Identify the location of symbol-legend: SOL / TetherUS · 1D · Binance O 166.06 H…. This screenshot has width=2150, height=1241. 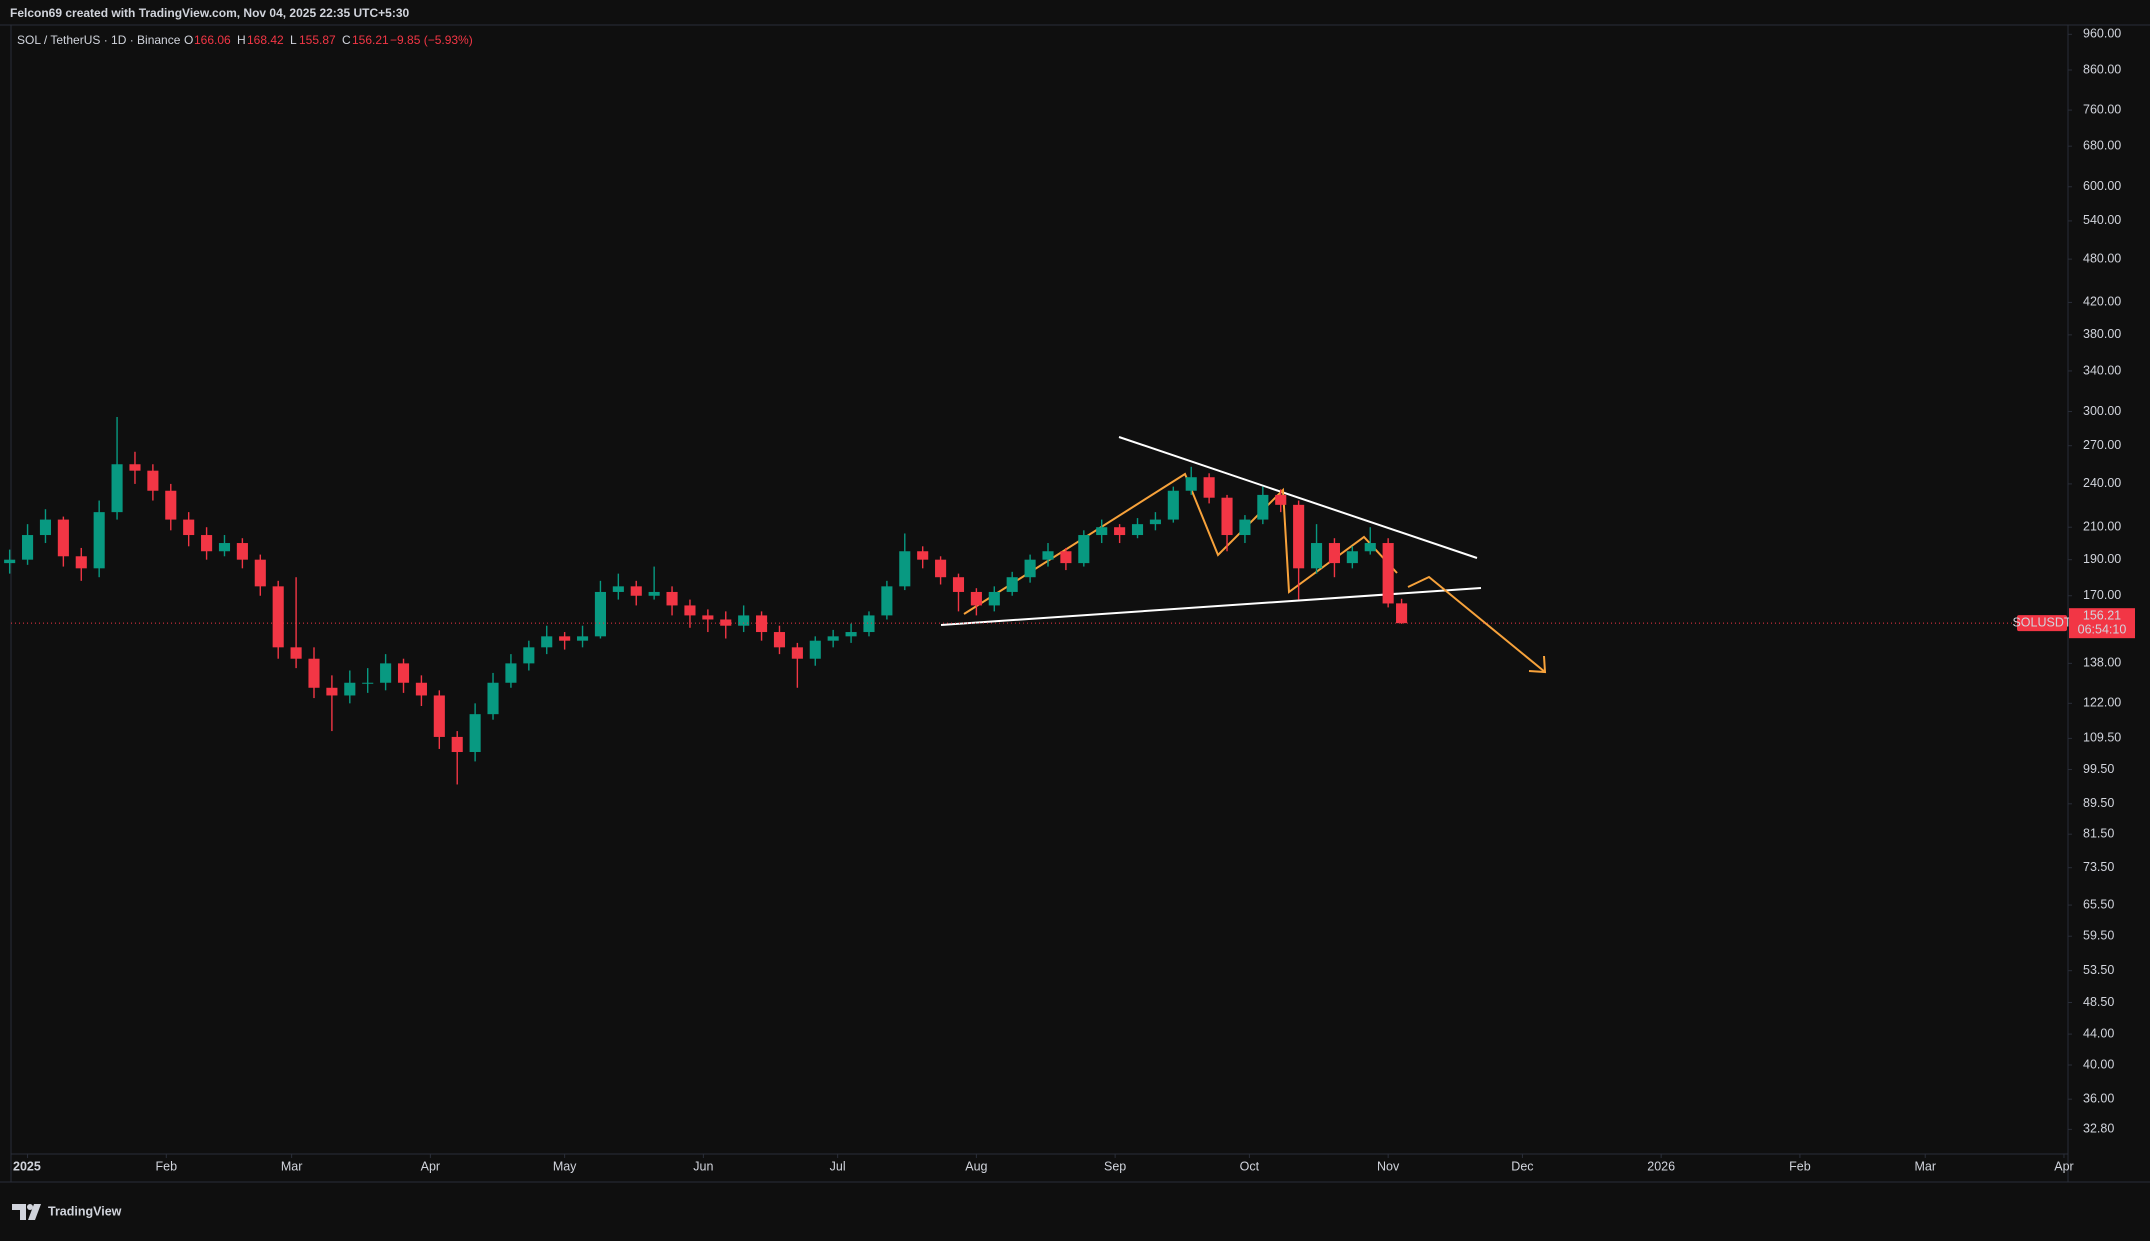
(245, 40).